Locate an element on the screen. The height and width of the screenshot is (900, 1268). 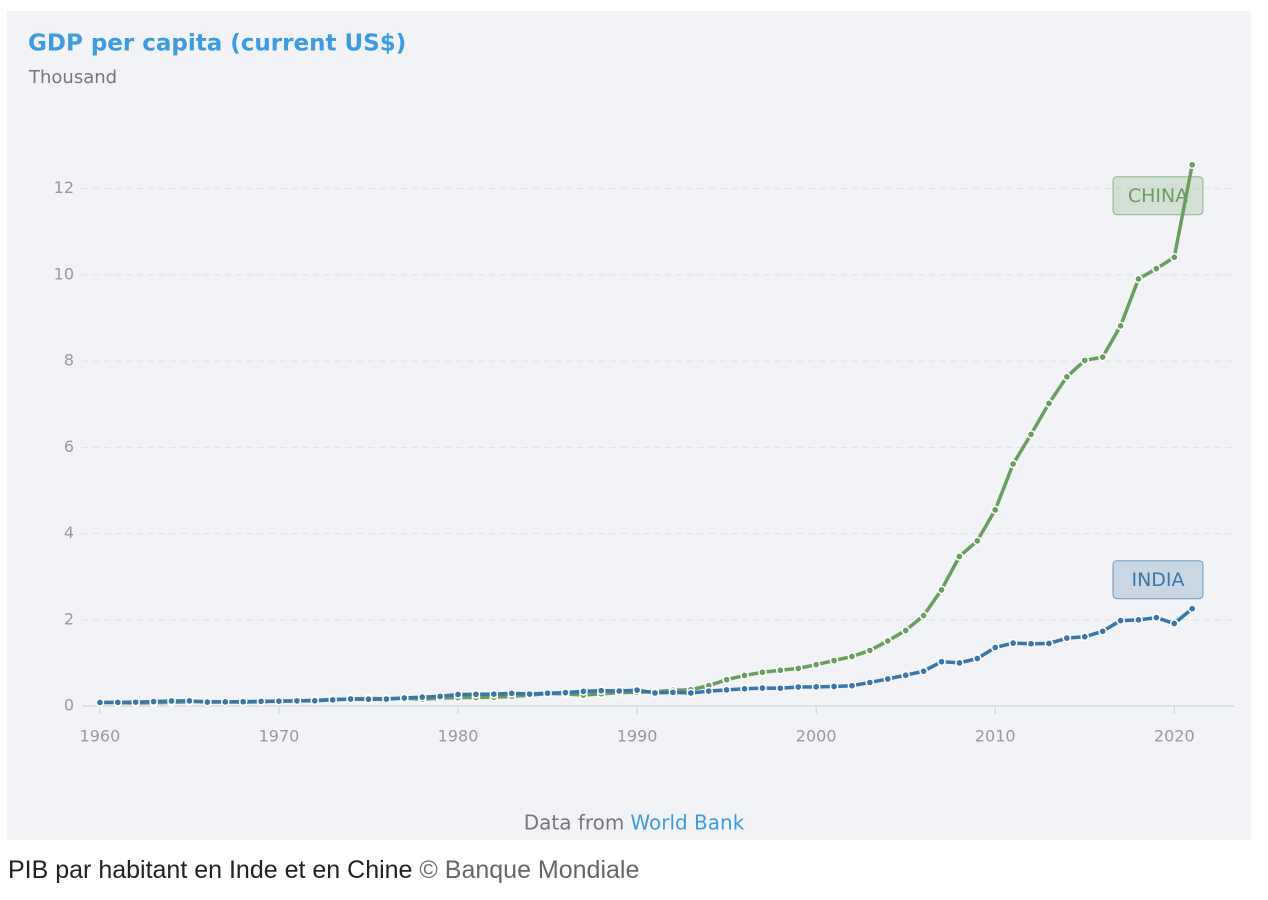
chart-title: GDP per capita (current US$) is located at coordinates (217, 44).